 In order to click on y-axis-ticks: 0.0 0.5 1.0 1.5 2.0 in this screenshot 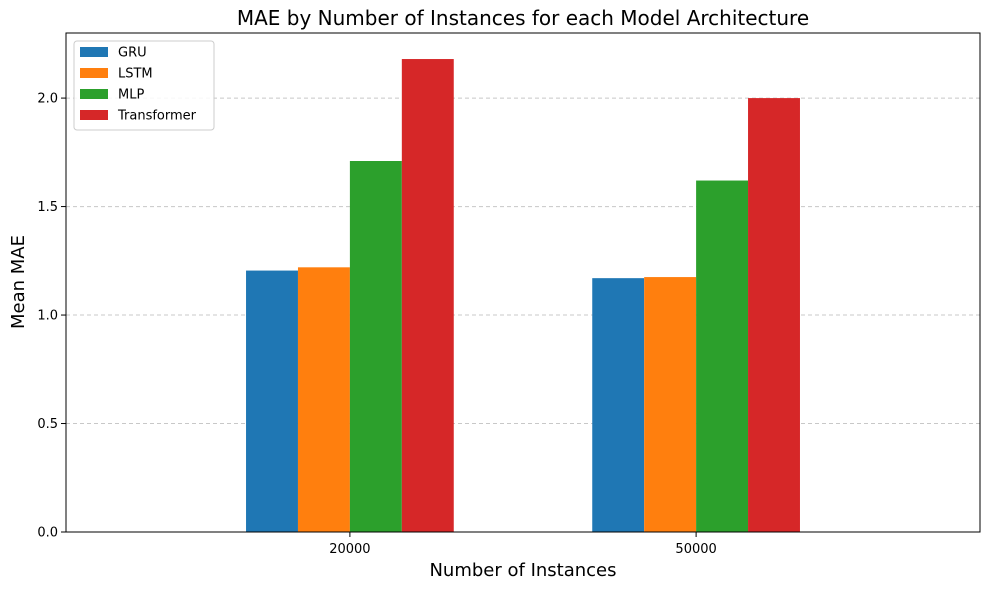, I will do `click(51, 316)`.